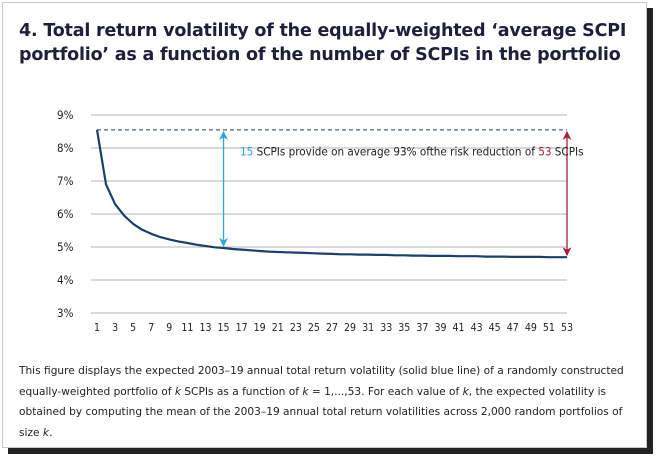 This screenshot has width=662, height=465. Describe the element at coordinates (224, 328) in the screenshot. I see `x-tick-label: 15` at that location.